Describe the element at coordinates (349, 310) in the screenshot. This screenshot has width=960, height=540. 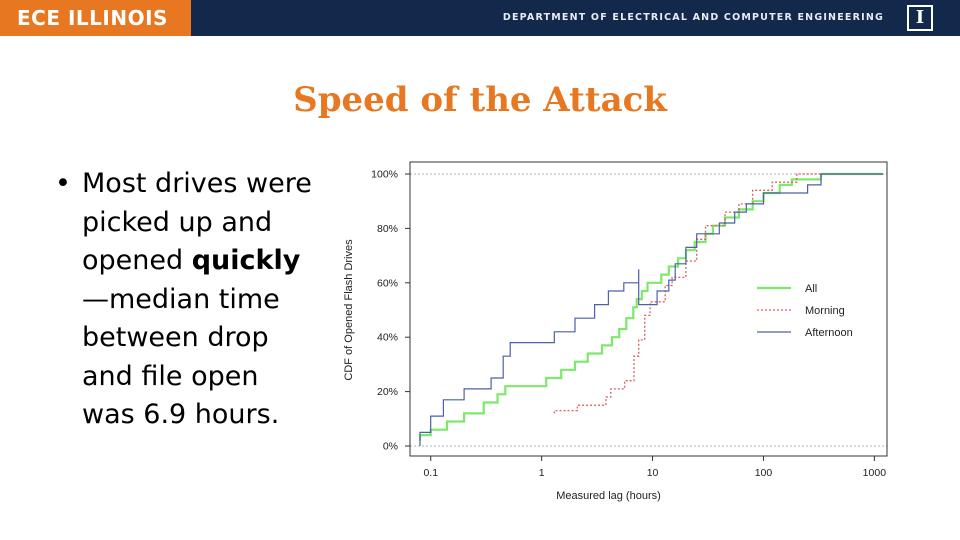
I see `y-axis-label: CDF of Opened Flash Drives` at that location.